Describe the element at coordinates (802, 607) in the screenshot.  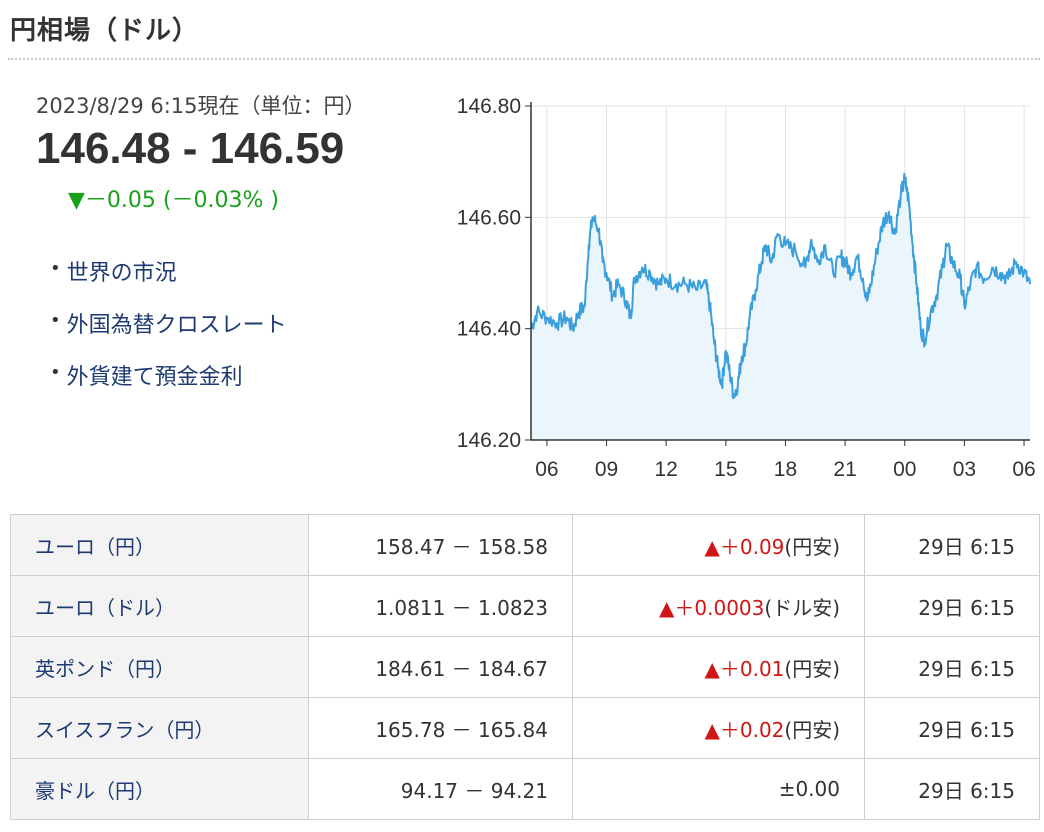
I see `change-note: (ドル安)` at that location.